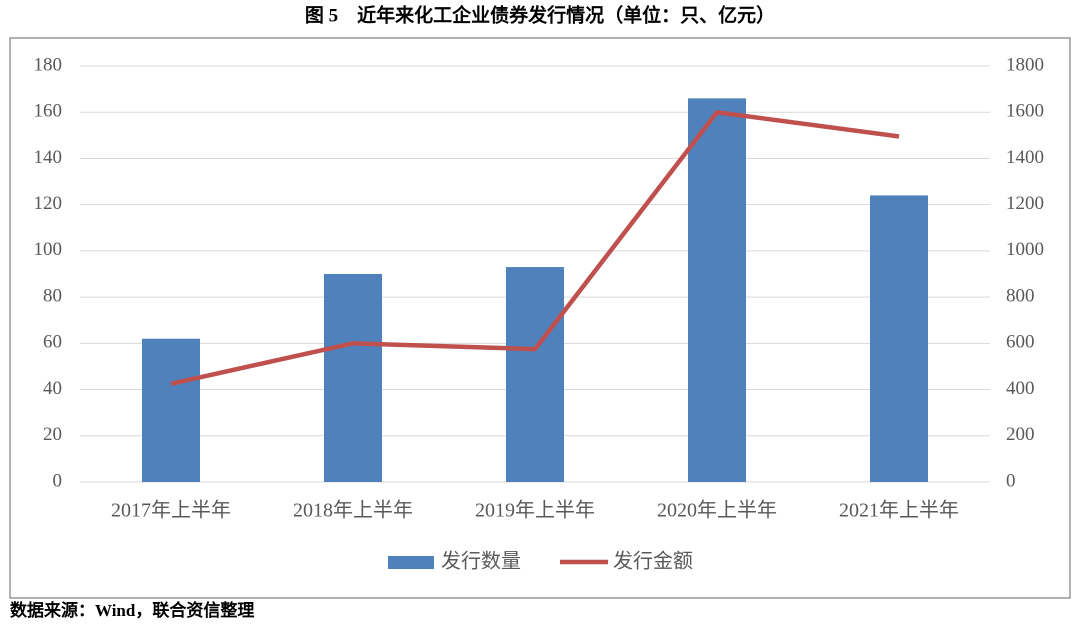  What do you see at coordinates (132, 610) in the screenshot?
I see `source-note: 数据来源：Wind，联合资信整理` at bounding box center [132, 610].